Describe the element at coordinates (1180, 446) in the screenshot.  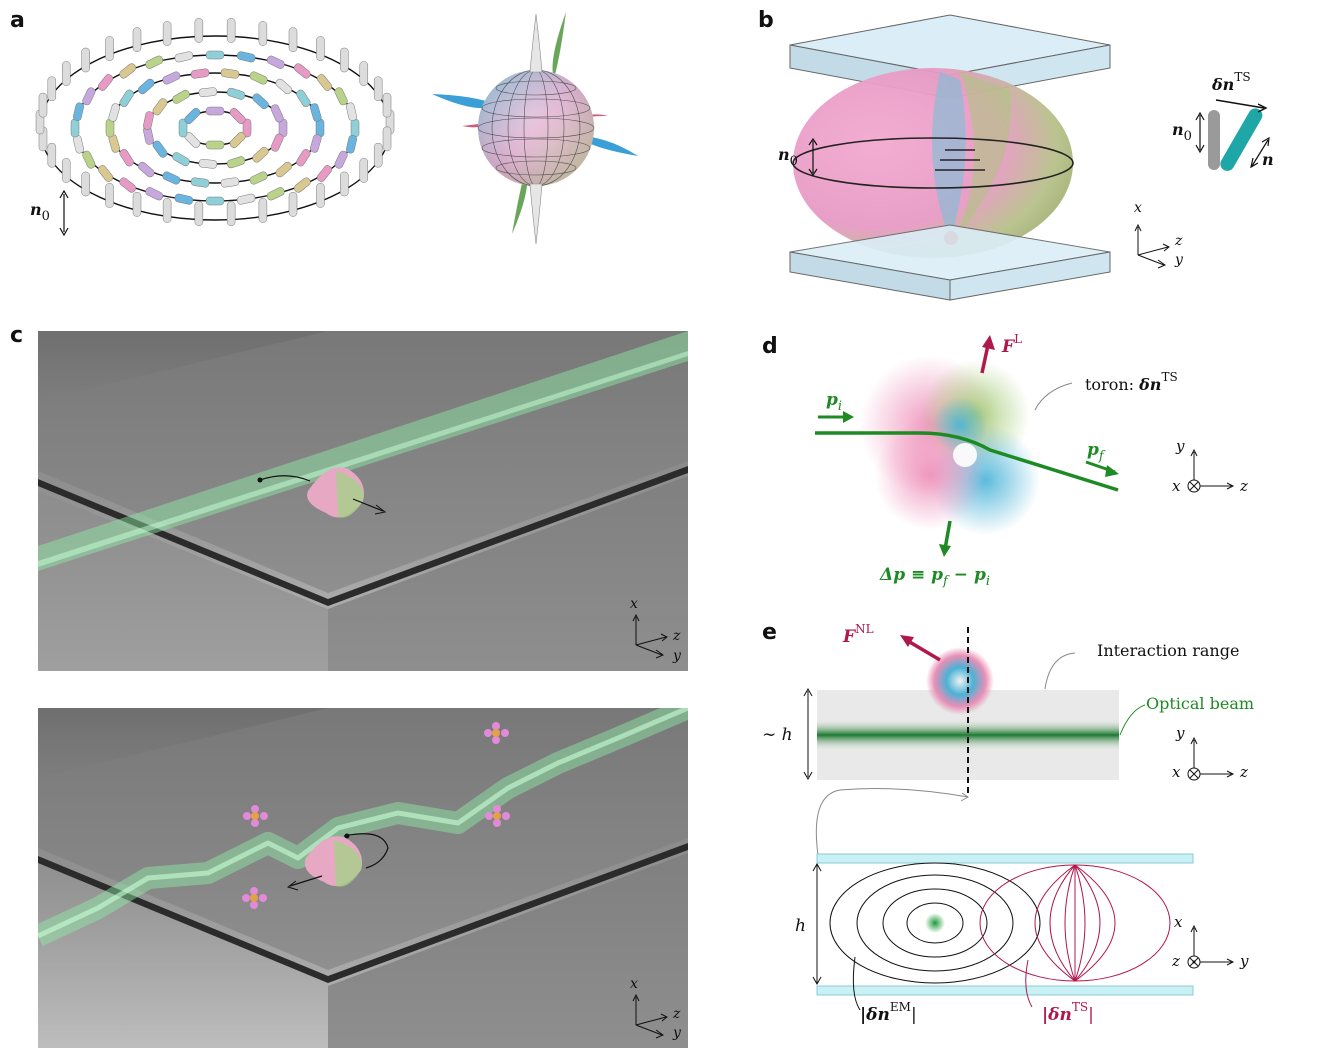
I see `axis-y-d: y` at that location.